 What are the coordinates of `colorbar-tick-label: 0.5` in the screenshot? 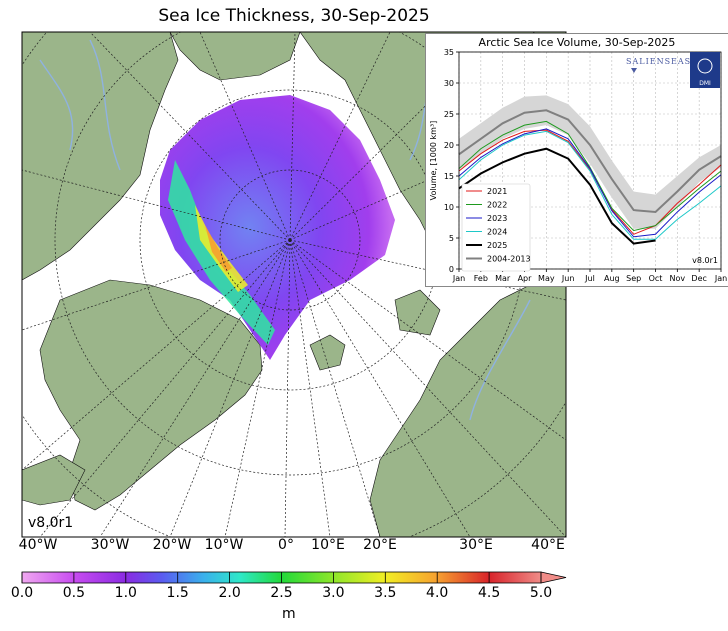 It's located at (74, 593).